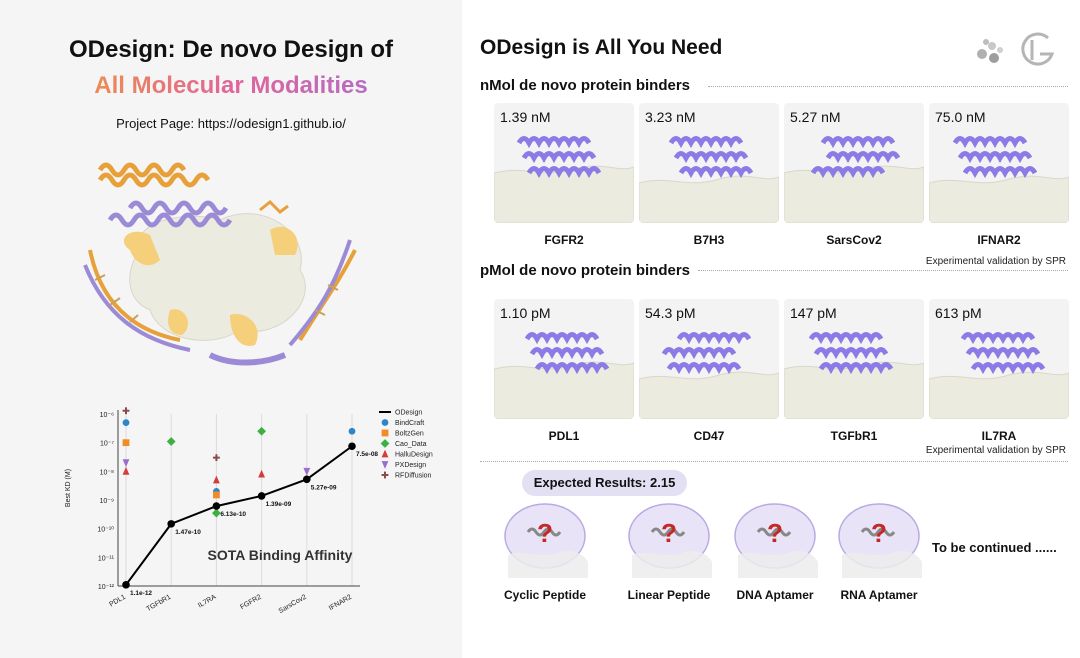 This screenshot has width=1080, height=658. Describe the element at coordinates (775, 595) in the screenshot. I see `modality-label: DNA Aptamer` at that location.